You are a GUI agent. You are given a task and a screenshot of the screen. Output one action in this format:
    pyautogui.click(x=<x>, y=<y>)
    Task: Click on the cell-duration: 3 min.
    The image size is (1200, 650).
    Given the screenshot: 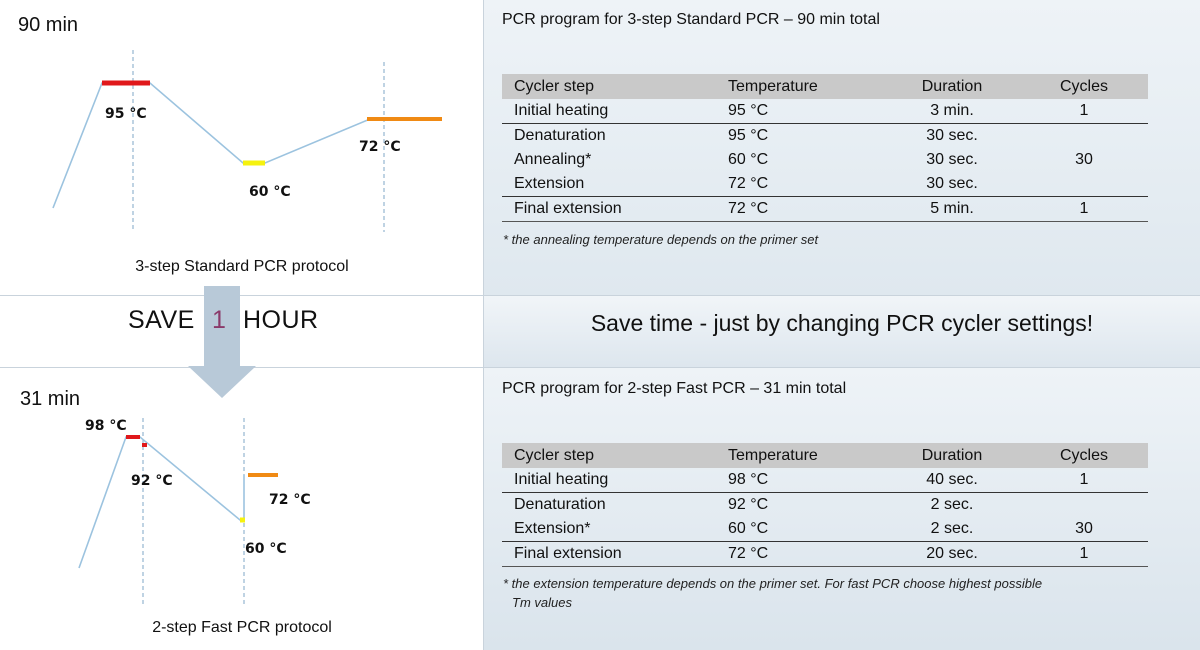 What is the action you would take?
    pyautogui.click(x=952, y=110)
    